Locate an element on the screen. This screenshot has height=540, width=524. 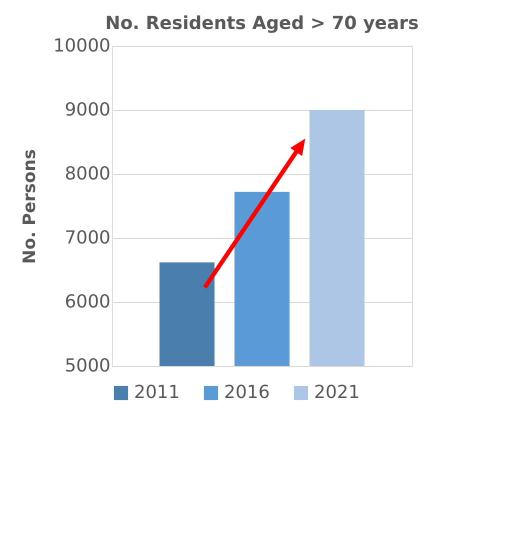
legend-label: 2011 is located at coordinates (157, 392).